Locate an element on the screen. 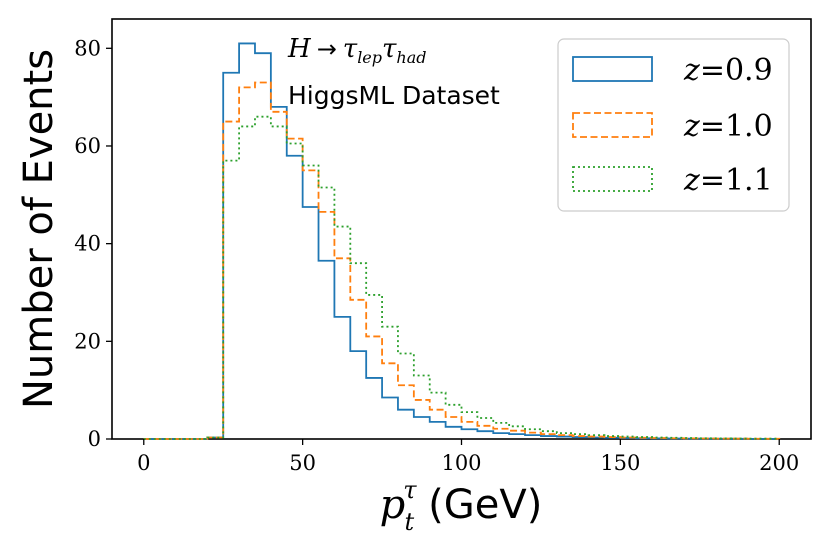 The image size is (830, 554). annotation-process: H → τlepτhad is located at coordinates (357, 50).